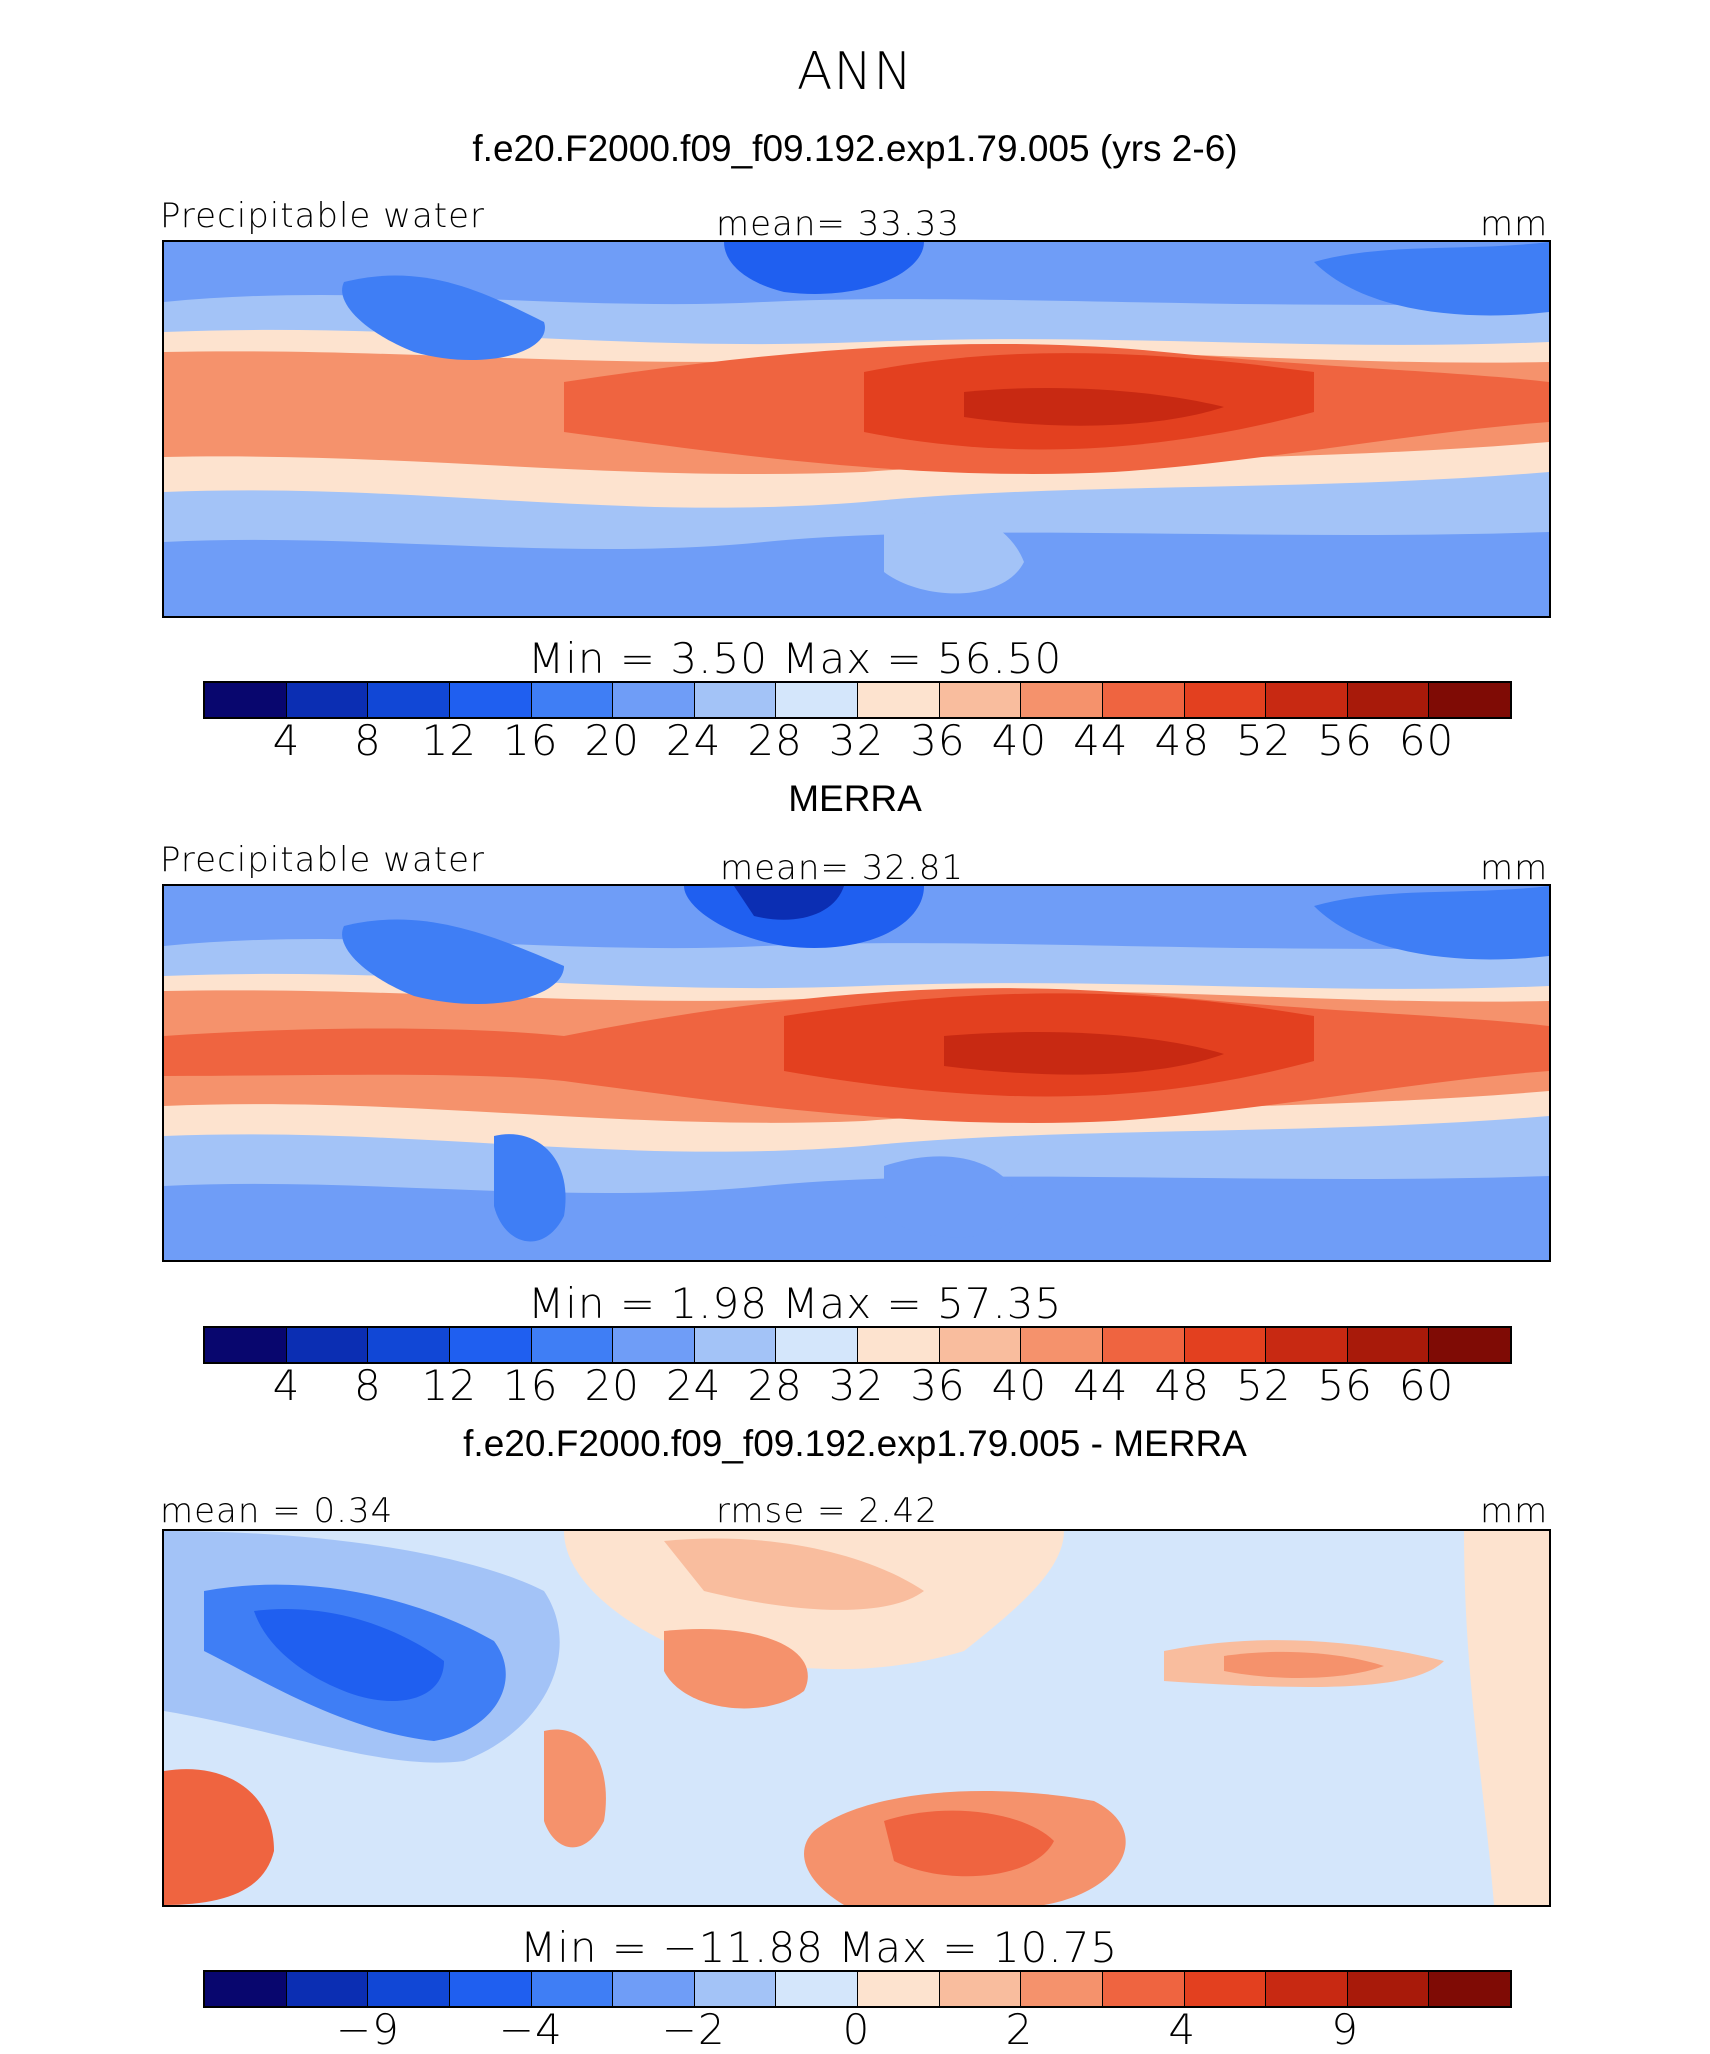 The width and height of the screenshot is (1710, 2054). I want to click on panel-3-map, so click(856, 1718).